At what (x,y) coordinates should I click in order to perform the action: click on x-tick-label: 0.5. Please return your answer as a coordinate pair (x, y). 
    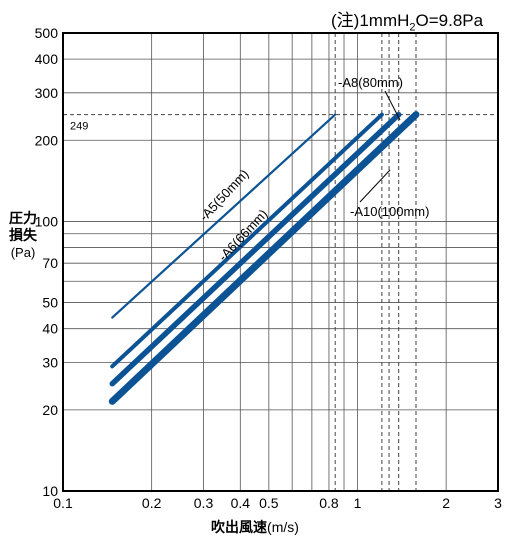
    Looking at the image, I should click on (269, 503).